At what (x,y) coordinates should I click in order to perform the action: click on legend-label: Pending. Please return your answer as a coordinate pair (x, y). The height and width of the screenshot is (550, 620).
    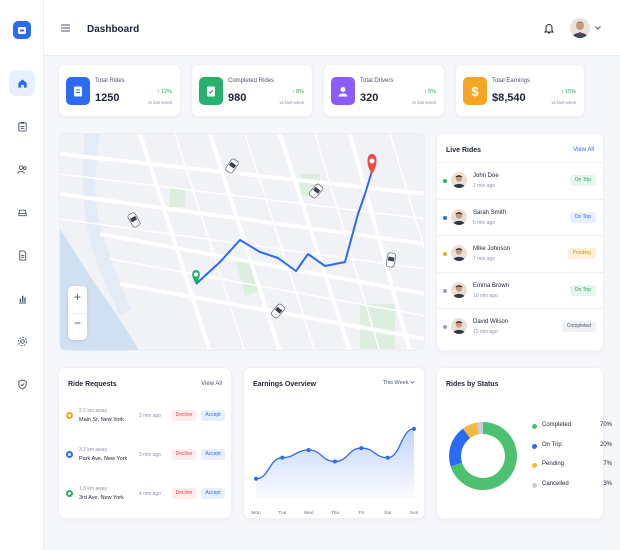
    Looking at the image, I should click on (553, 464).